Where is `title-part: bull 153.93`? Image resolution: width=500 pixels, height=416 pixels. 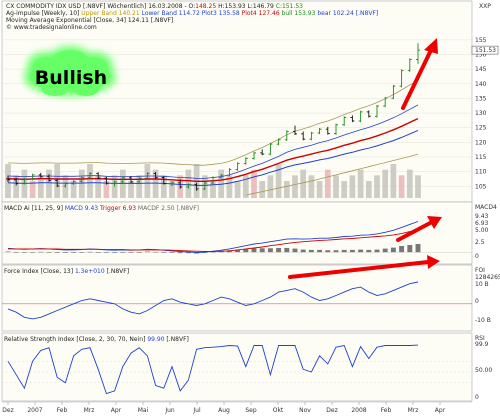 title-part: bull 153.93 is located at coordinates (298, 13).